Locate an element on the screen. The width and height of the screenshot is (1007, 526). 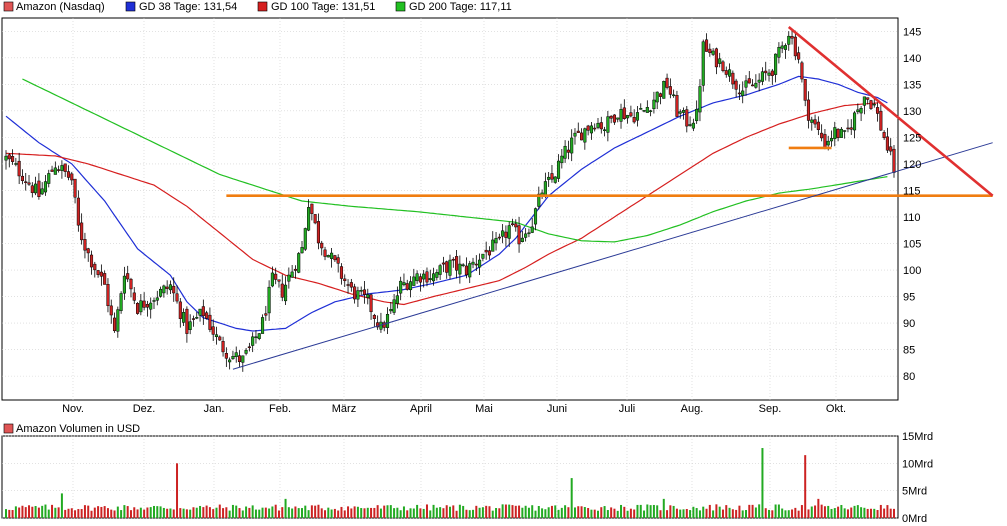
price-y-tick-label: 130 is located at coordinates (912, 112).